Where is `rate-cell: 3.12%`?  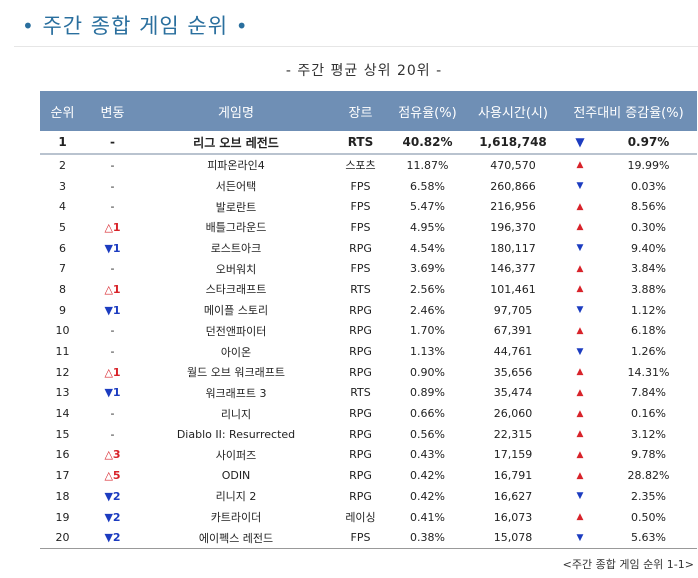
rate-cell: 3.12% is located at coordinates (648, 434).